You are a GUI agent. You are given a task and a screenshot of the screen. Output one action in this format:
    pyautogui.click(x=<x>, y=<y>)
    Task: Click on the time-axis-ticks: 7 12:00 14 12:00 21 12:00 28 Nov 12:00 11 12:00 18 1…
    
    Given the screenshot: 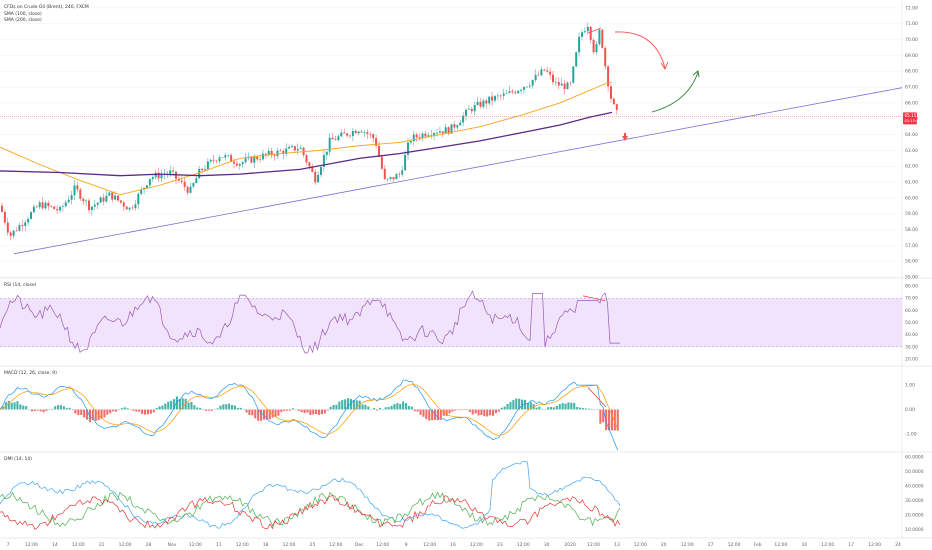 What is the action you would take?
    pyautogui.click(x=454, y=545)
    